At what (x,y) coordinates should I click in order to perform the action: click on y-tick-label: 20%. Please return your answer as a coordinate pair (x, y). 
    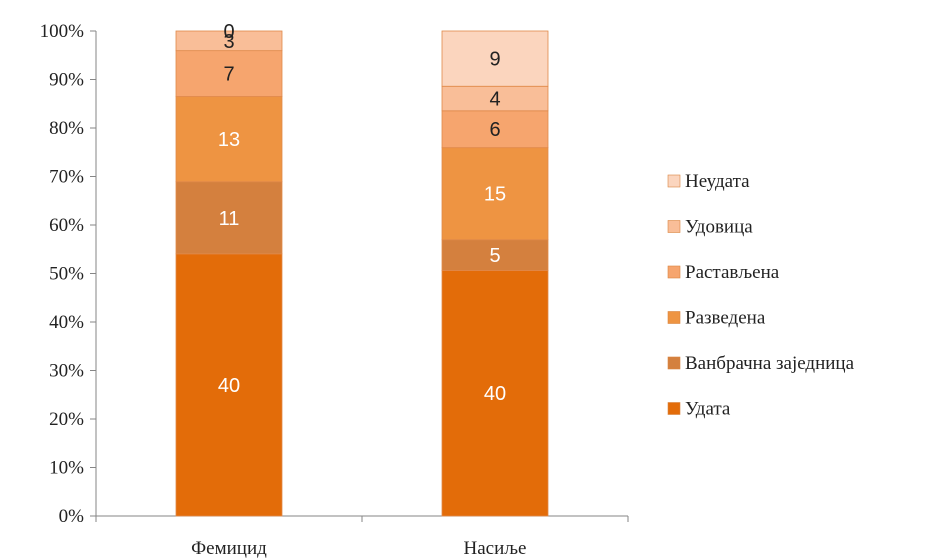
    Looking at the image, I should click on (66, 419).